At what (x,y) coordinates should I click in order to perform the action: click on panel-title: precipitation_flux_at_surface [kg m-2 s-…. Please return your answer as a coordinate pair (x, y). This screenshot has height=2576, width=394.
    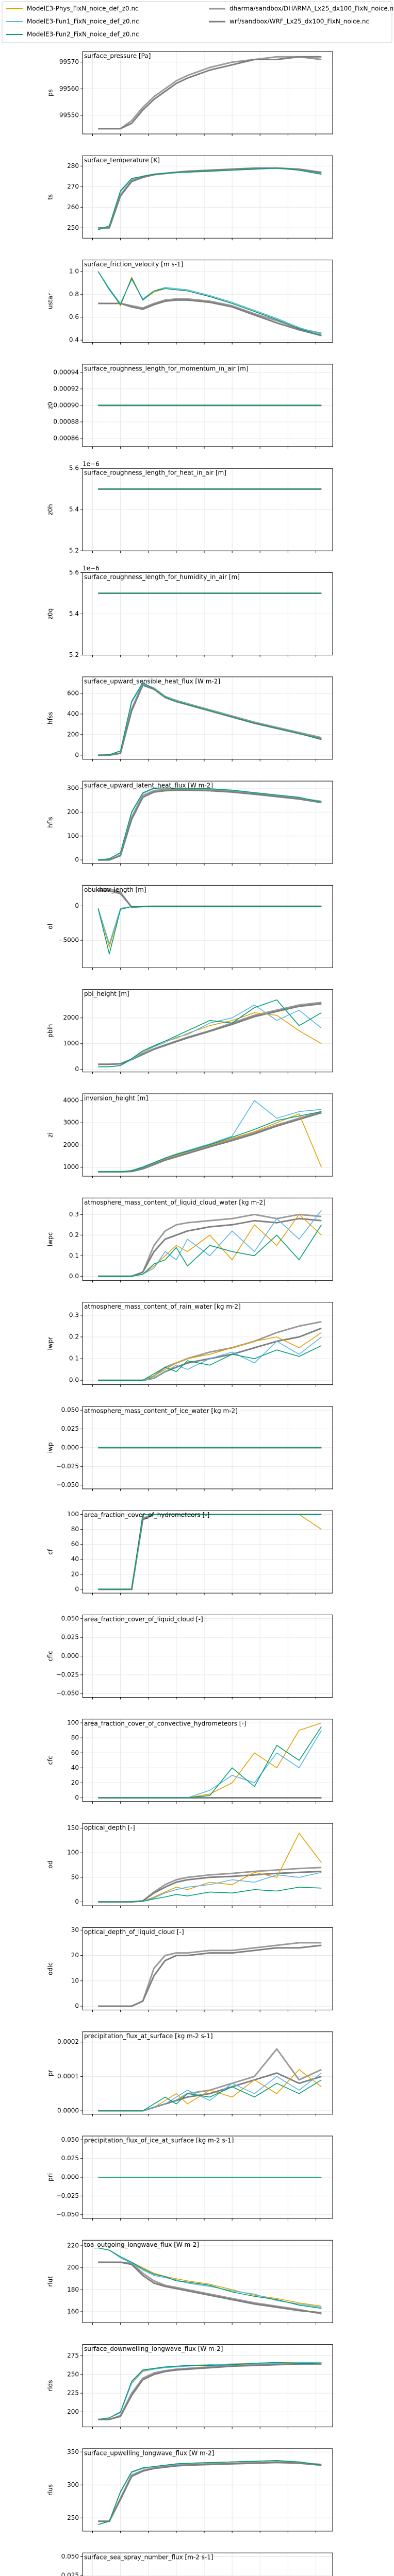
    Looking at the image, I should click on (148, 2036).